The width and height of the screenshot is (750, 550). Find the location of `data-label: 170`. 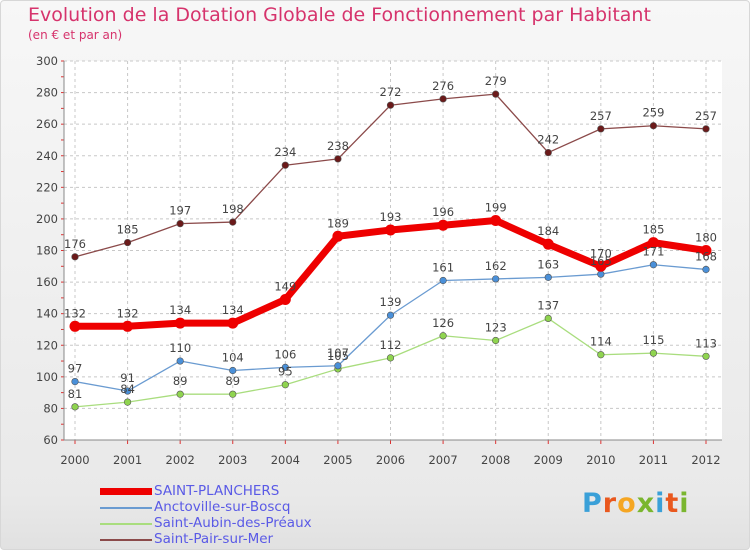

data-label: 170 is located at coordinates (601, 253).